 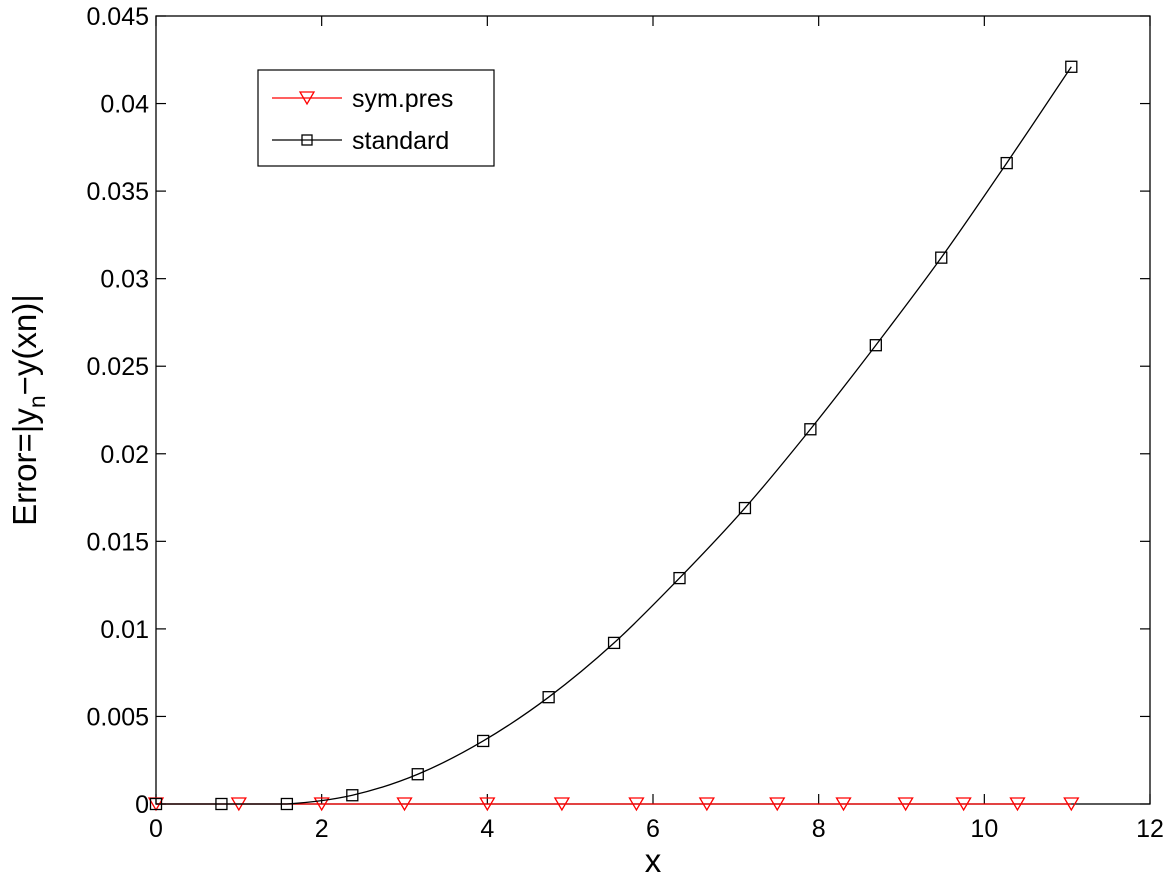 I want to click on x-tick-label: 10, so click(x=984, y=829).